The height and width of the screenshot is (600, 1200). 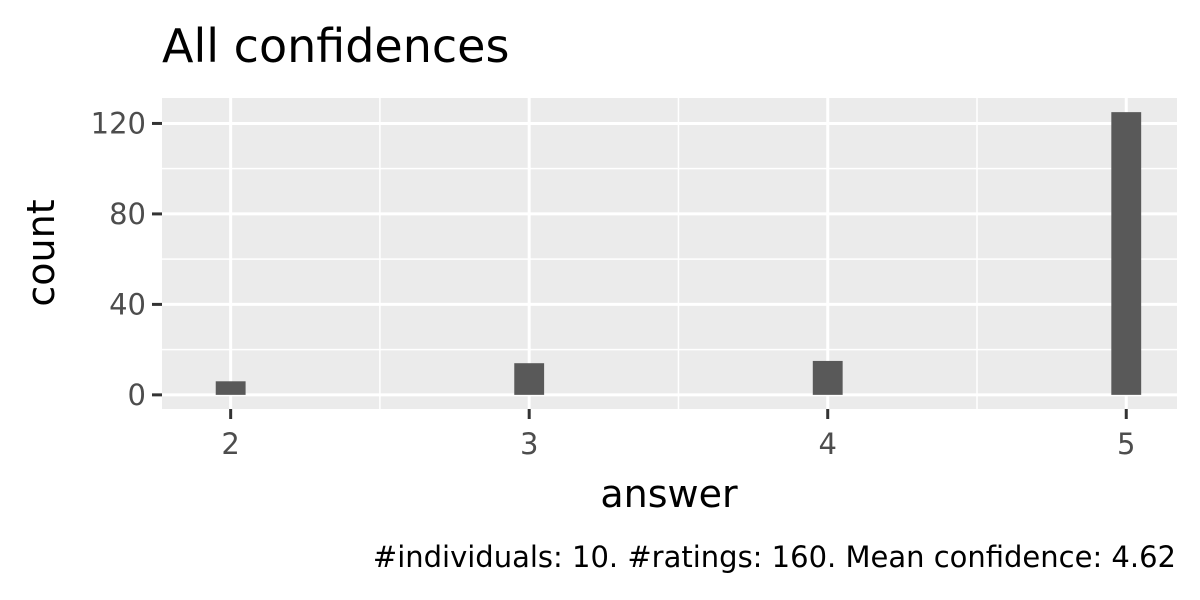 What do you see at coordinates (335, 46) in the screenshot?
I see `chart-title: All confidences` at bounding box center [335, 46].